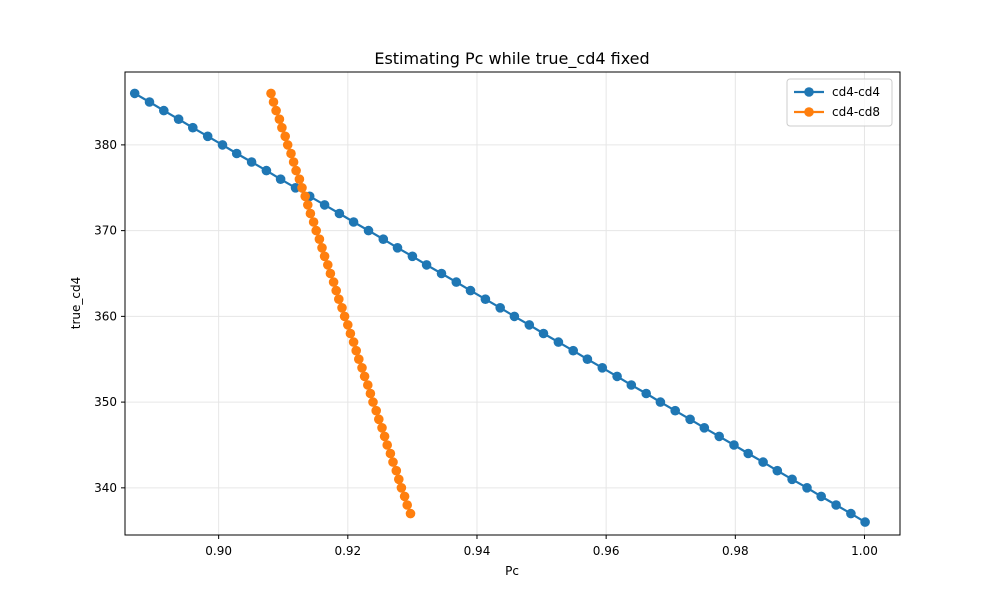 This screenshot has height=600, width=1000. What do you see at coordinates (105, 488) in the screenshot?
I see `y-tick-label: 340` at bounding box center [105, 488].